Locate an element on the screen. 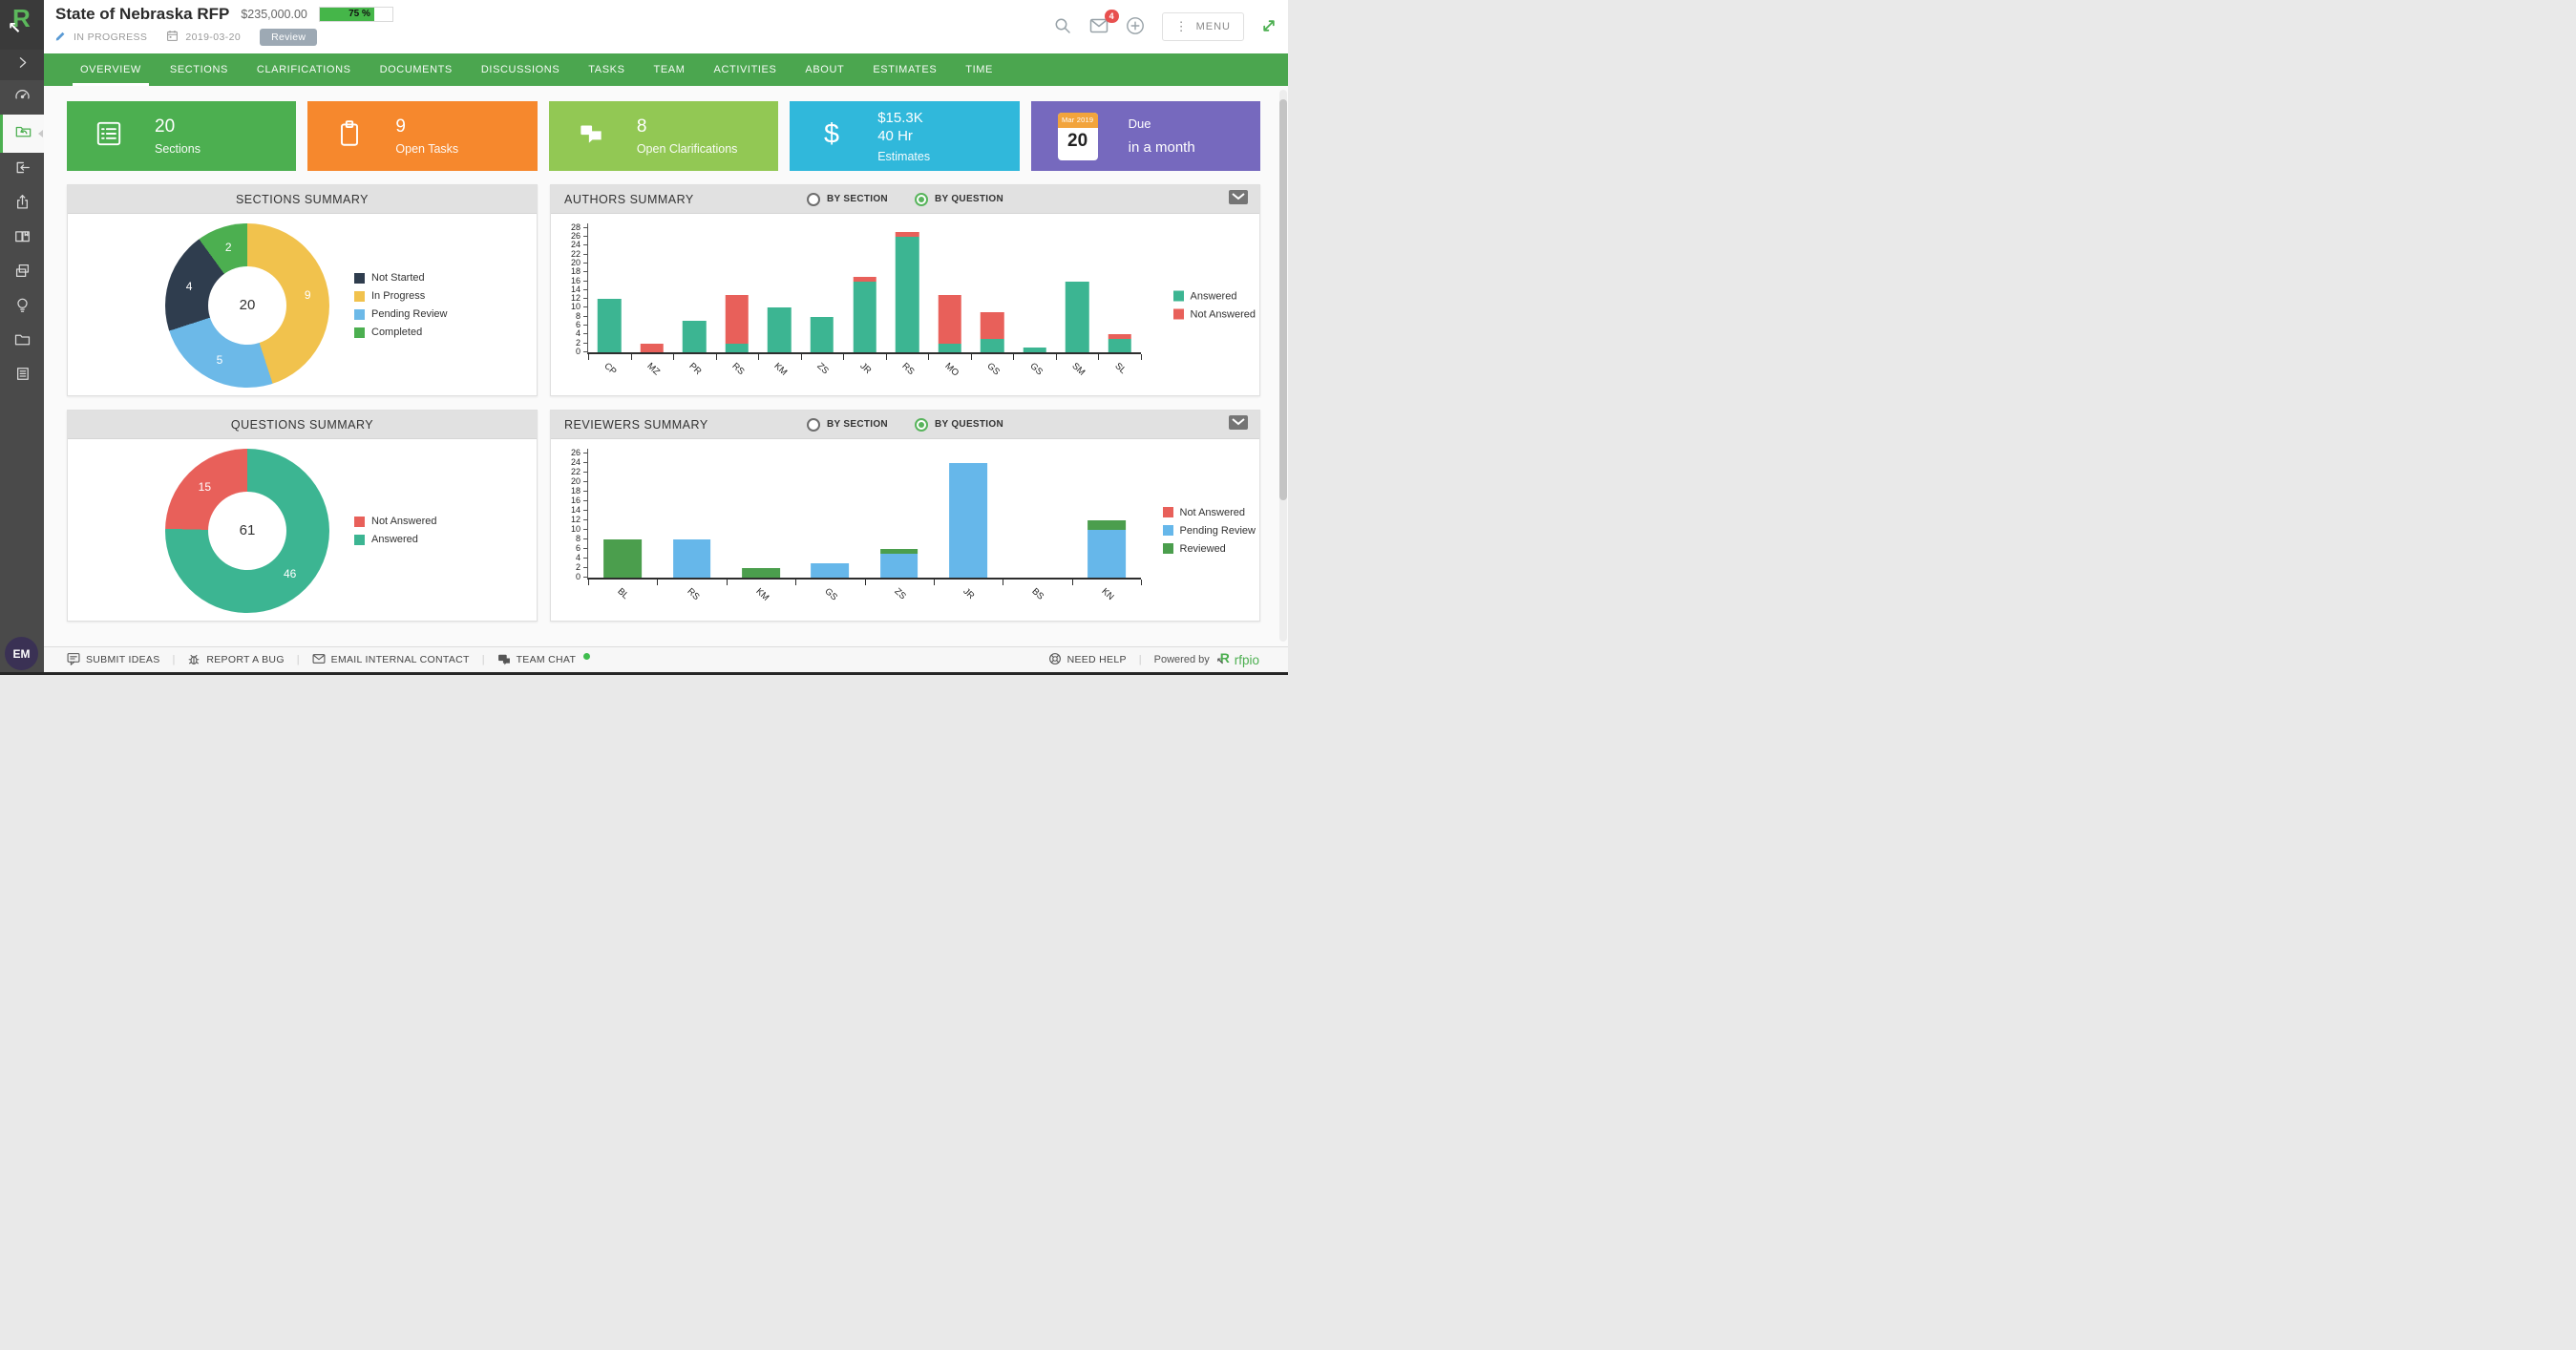 The image size is (2576, 1350). user-avatar: EM is located at coordinates (21, 653).